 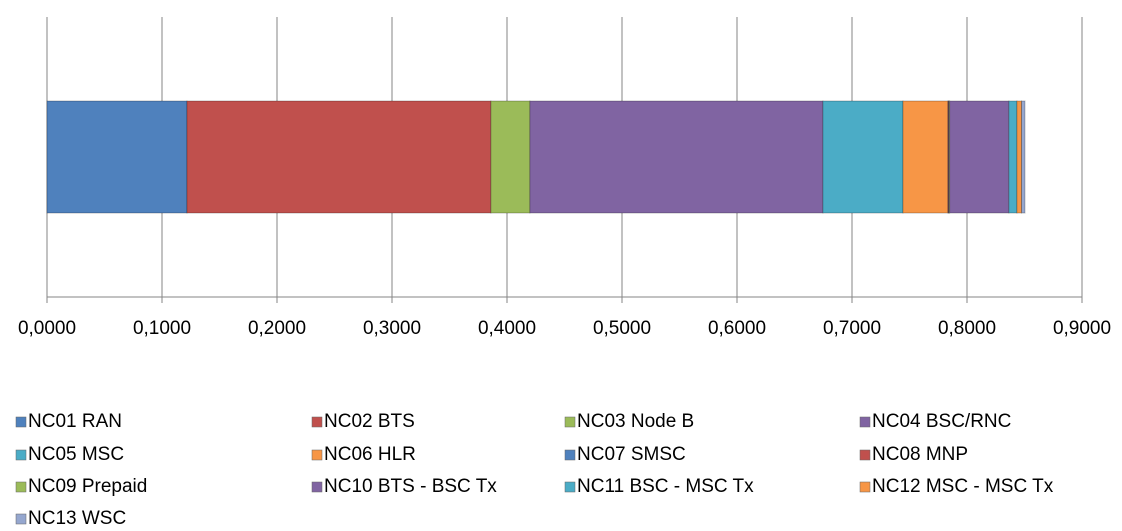 I want to click on legend-label: NC01 RAN, so click(x=75, y=421).